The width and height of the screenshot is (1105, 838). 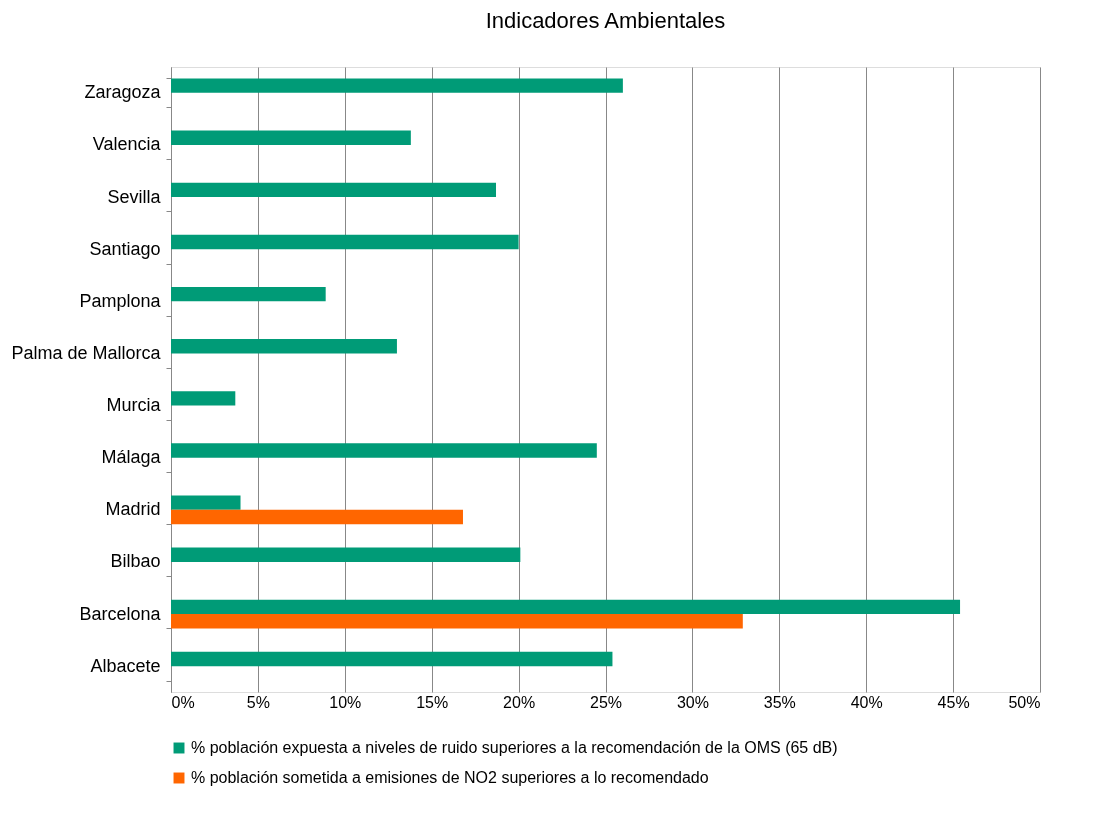 I want to click on y-tick-label: Bilbao, so click(x=135, y=561).